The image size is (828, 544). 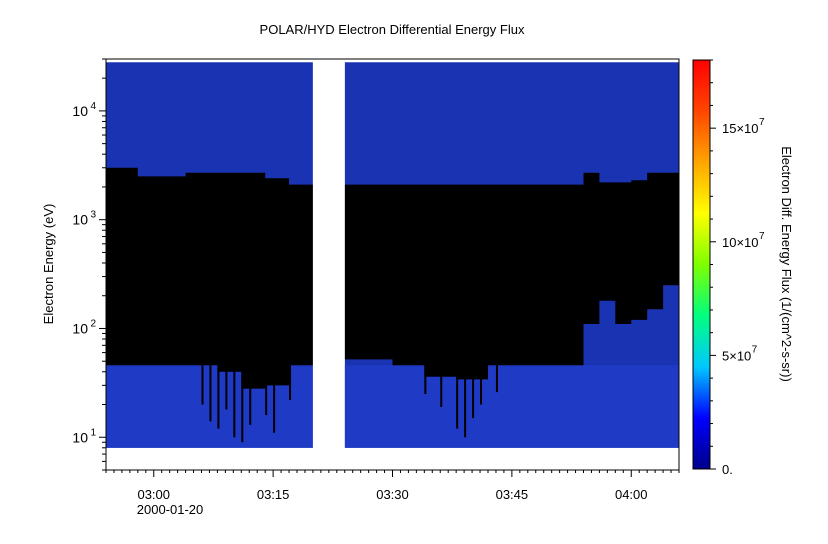 I want to click on y-tick-exponent: 3, so click(x=93, y=215).